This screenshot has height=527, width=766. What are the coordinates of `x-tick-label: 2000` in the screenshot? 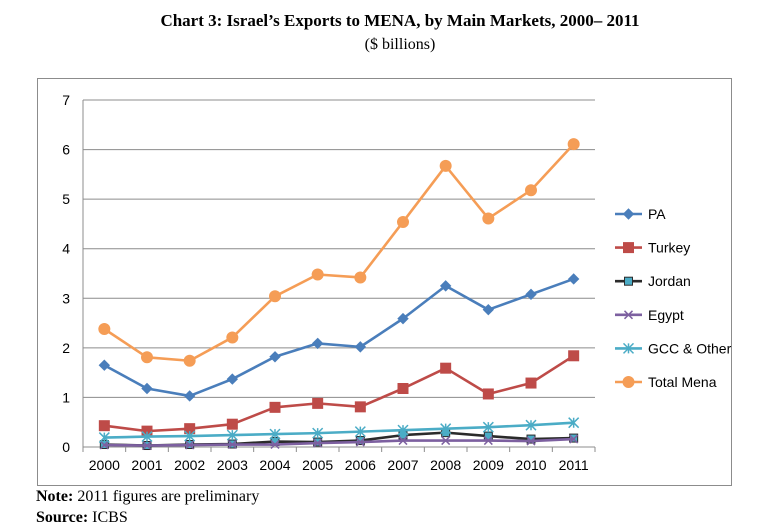 It's located at (104, 465).